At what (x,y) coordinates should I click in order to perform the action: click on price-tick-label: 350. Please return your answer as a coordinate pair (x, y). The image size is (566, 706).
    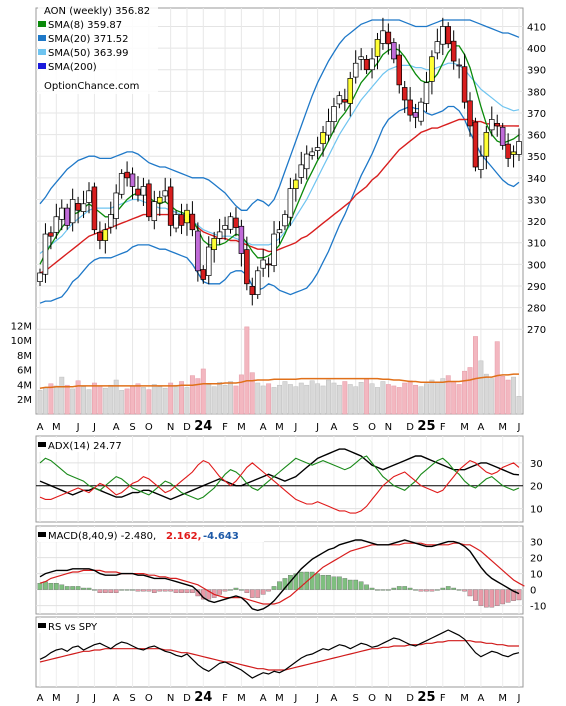
    Looking at the image, I should click on (536, 157).